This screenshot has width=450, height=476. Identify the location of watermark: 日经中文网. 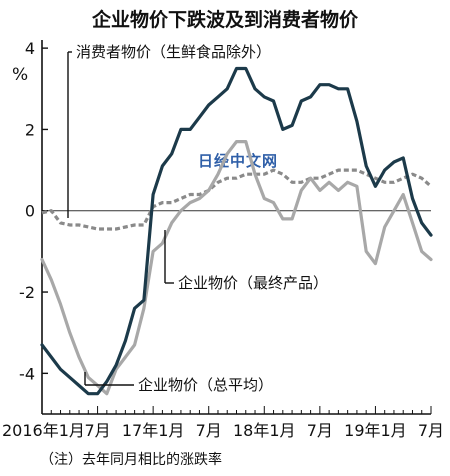
(238, 161).